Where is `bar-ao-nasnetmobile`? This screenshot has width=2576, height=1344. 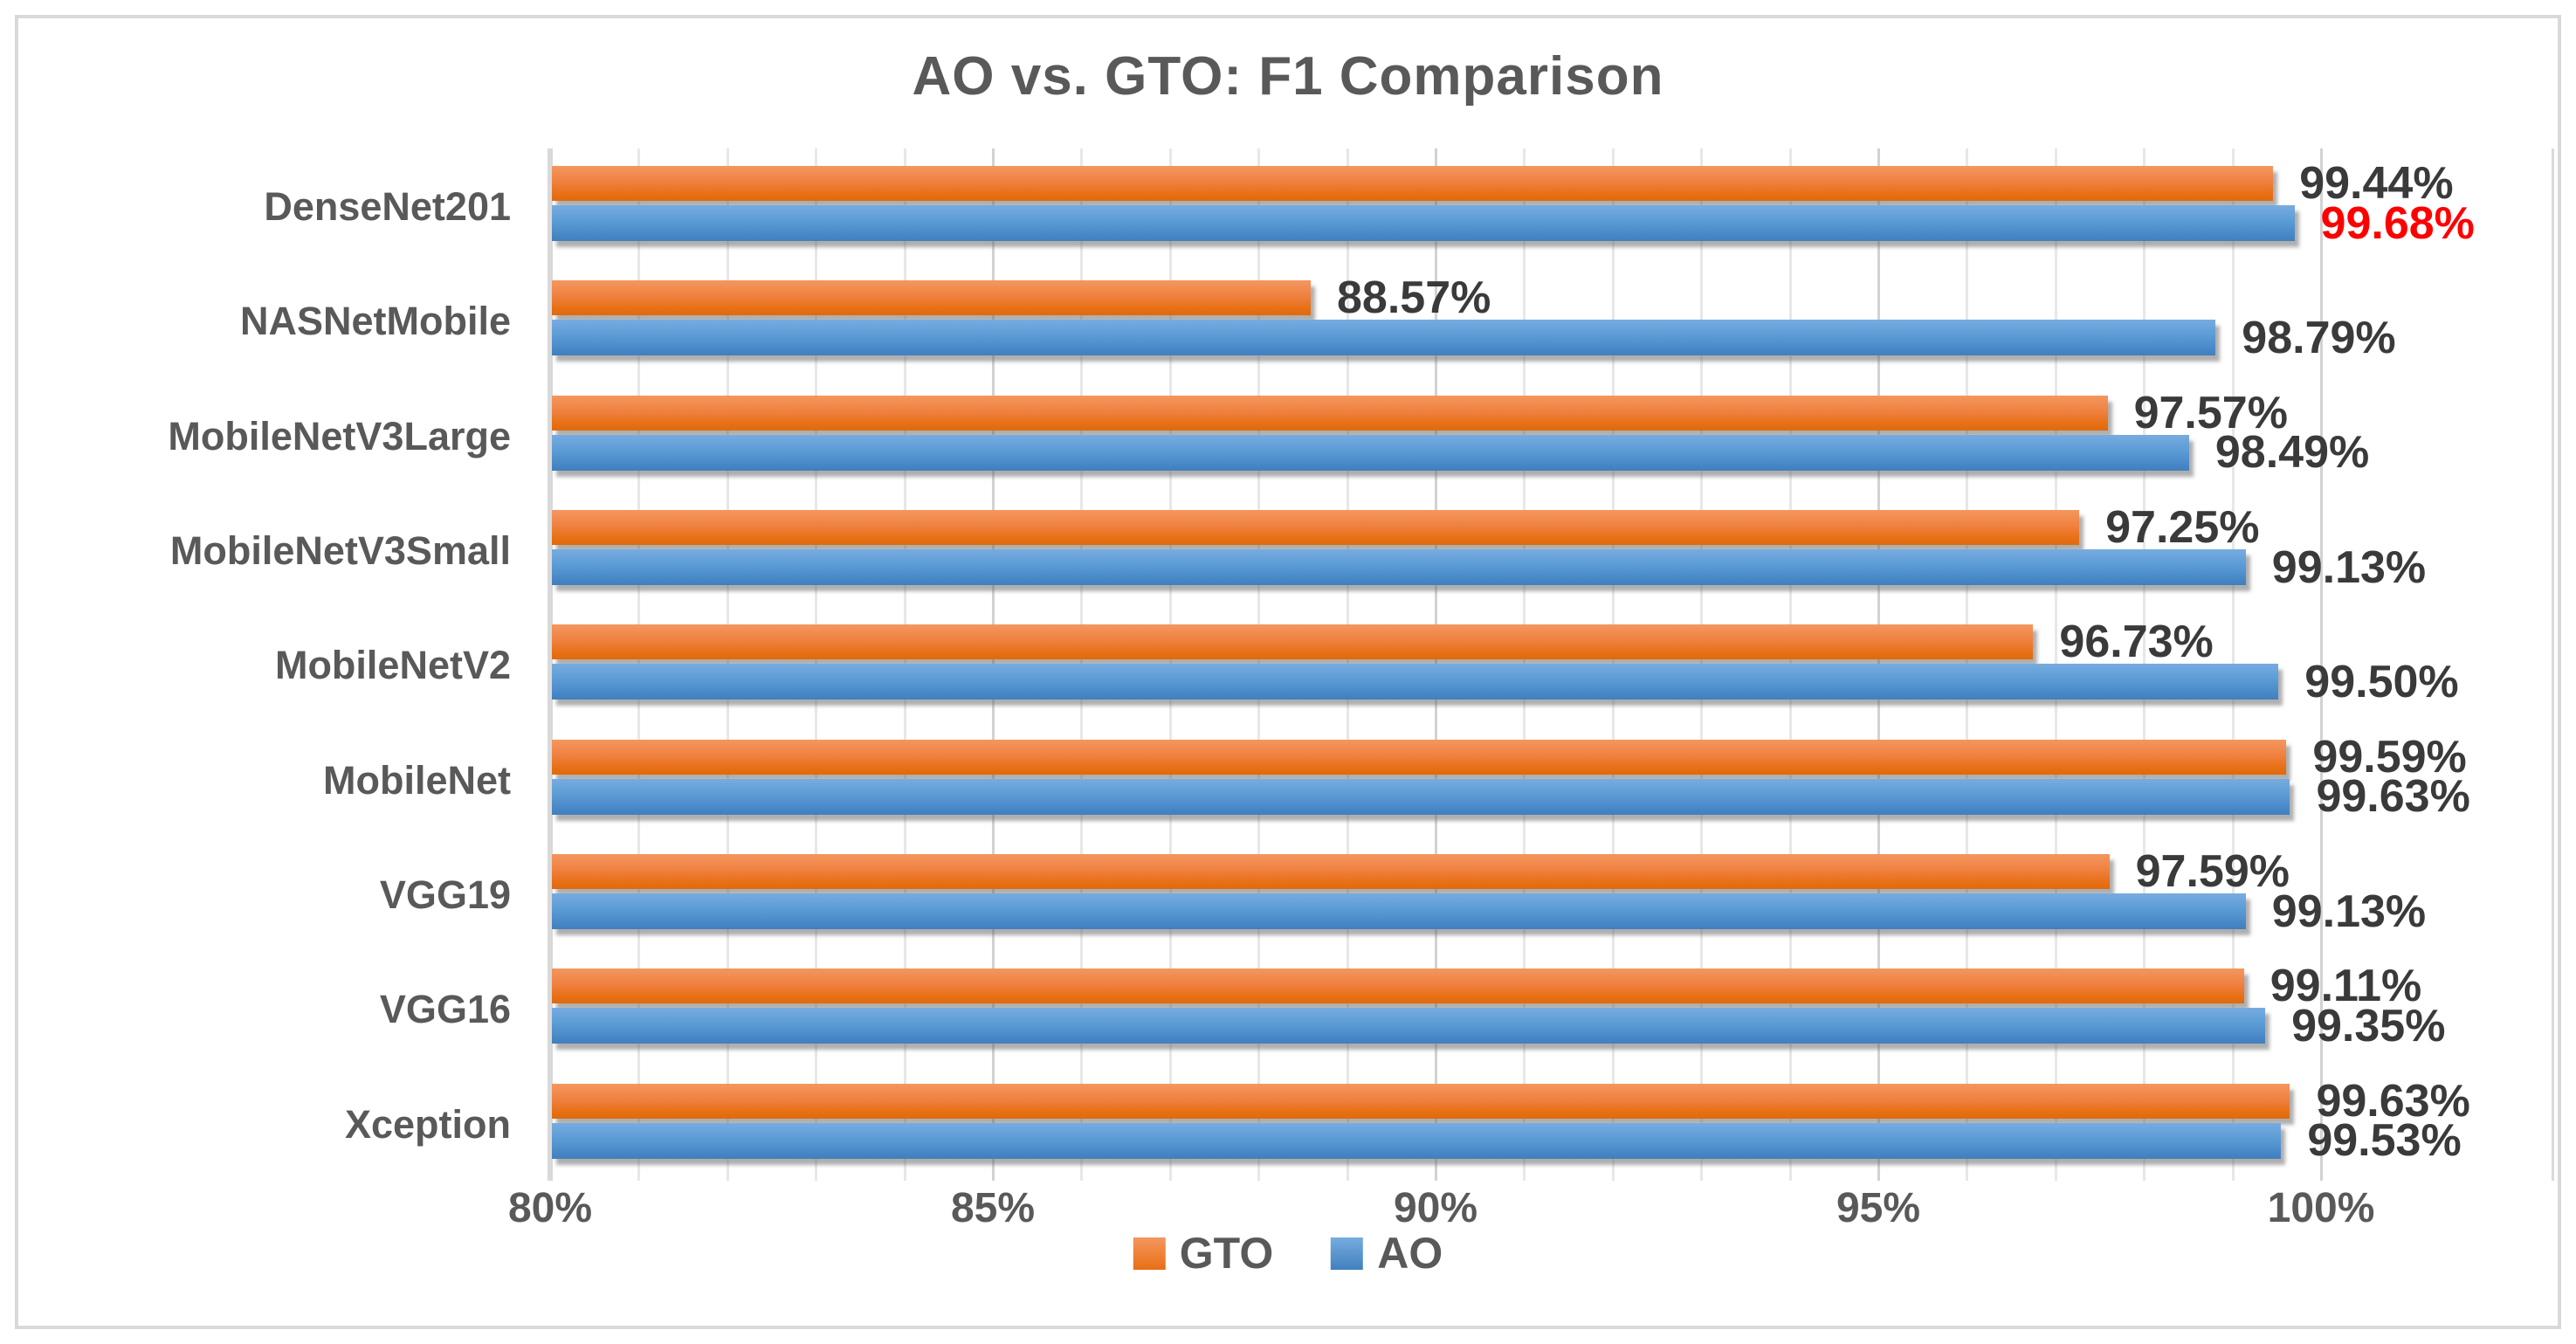
bar-ao-nasnetmobile is located at coordinates (1384, 338).